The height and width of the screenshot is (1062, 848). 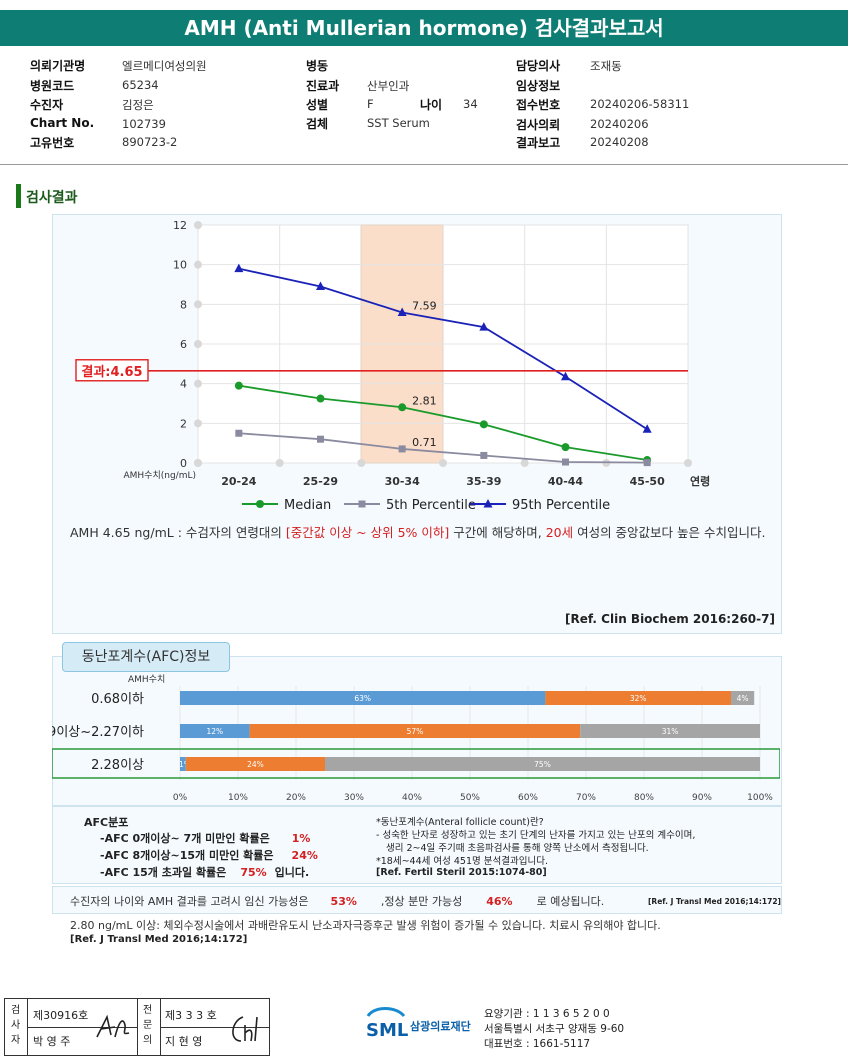 I want to click on info-value: 20240208, so click(x=619, y=142).